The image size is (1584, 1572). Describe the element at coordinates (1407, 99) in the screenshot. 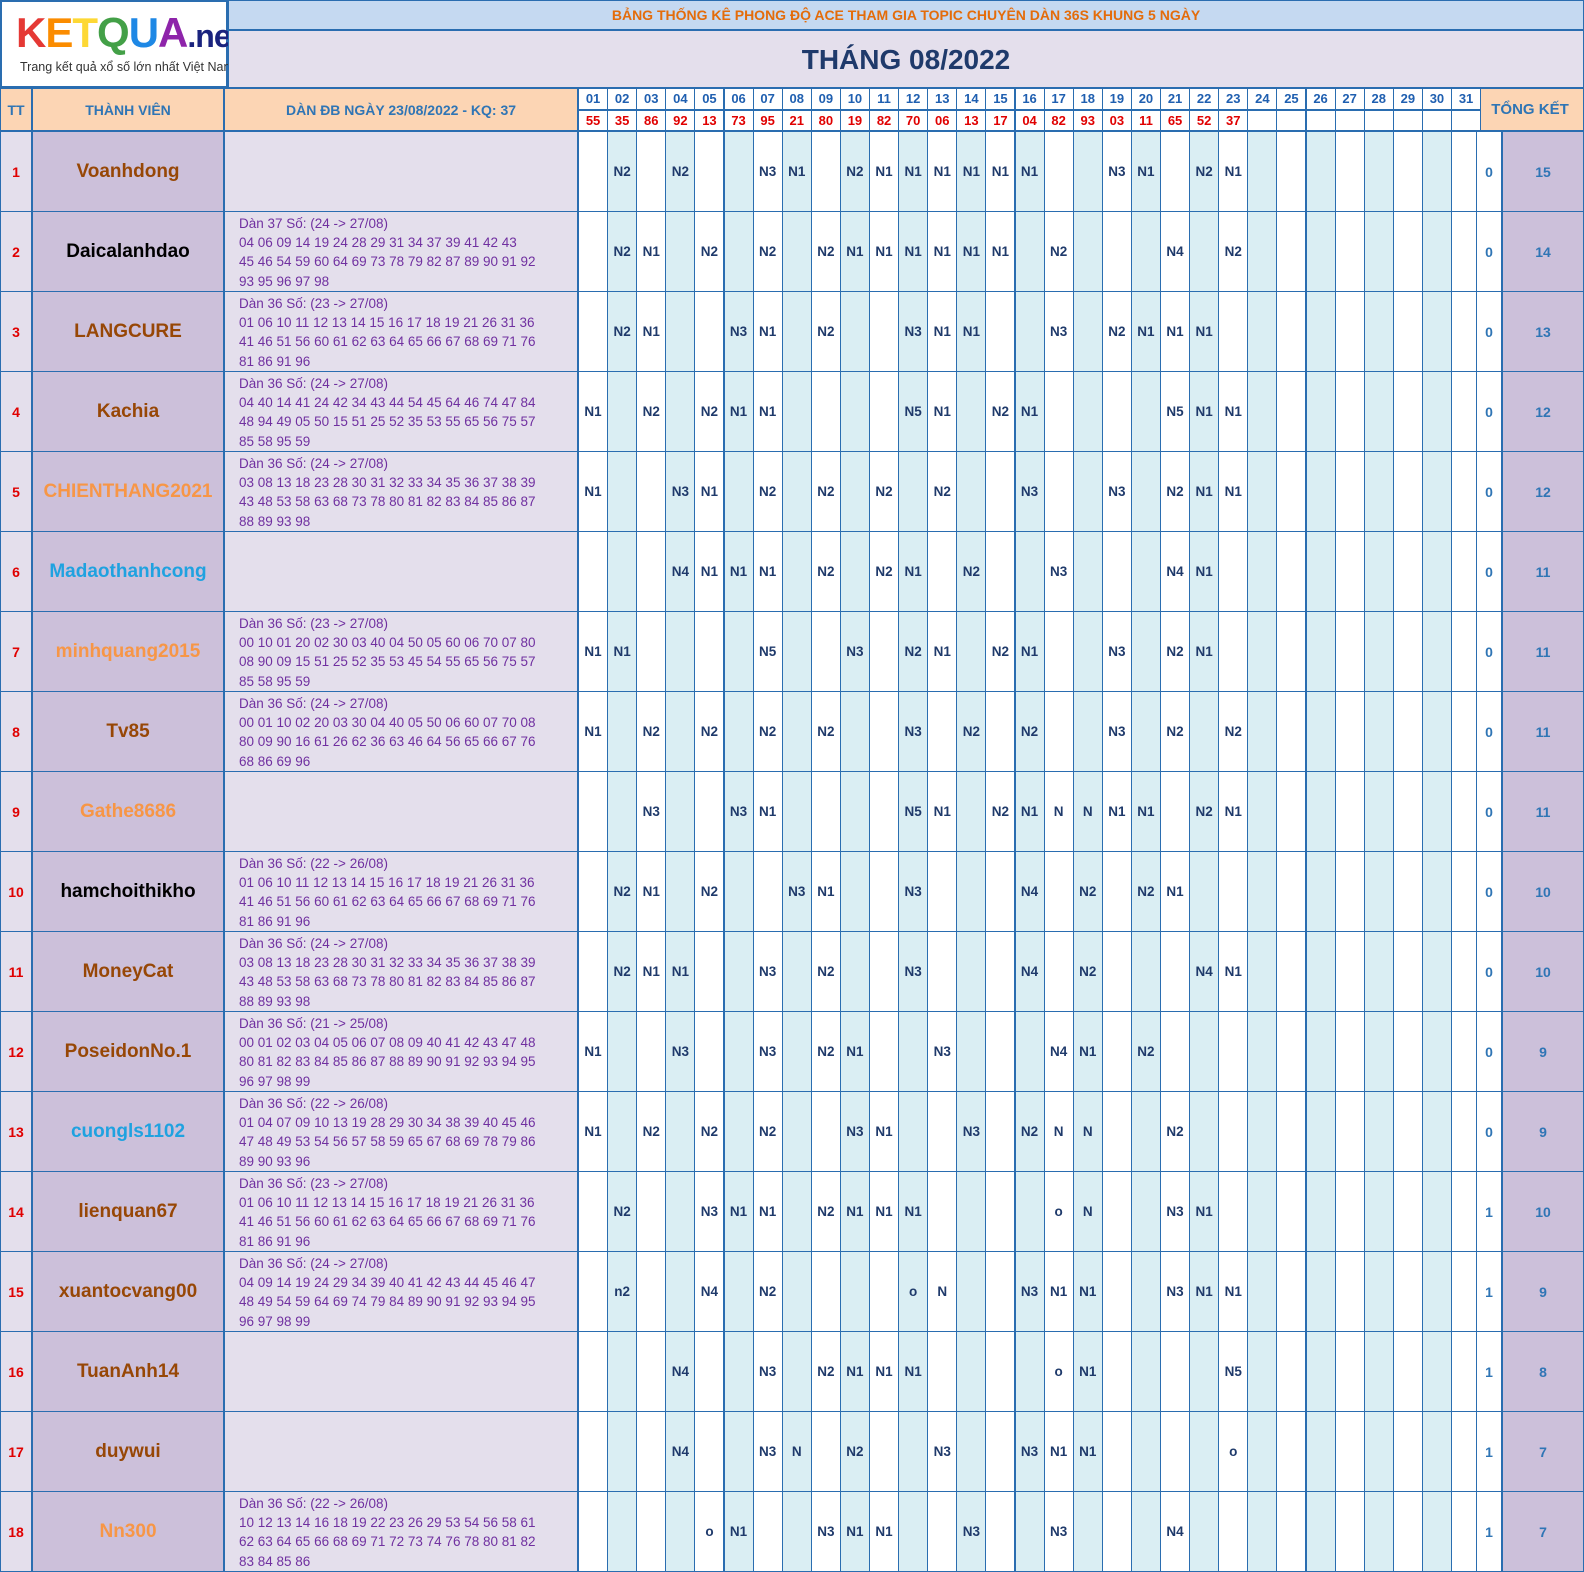

I see `day-header-29: 29` at that location.